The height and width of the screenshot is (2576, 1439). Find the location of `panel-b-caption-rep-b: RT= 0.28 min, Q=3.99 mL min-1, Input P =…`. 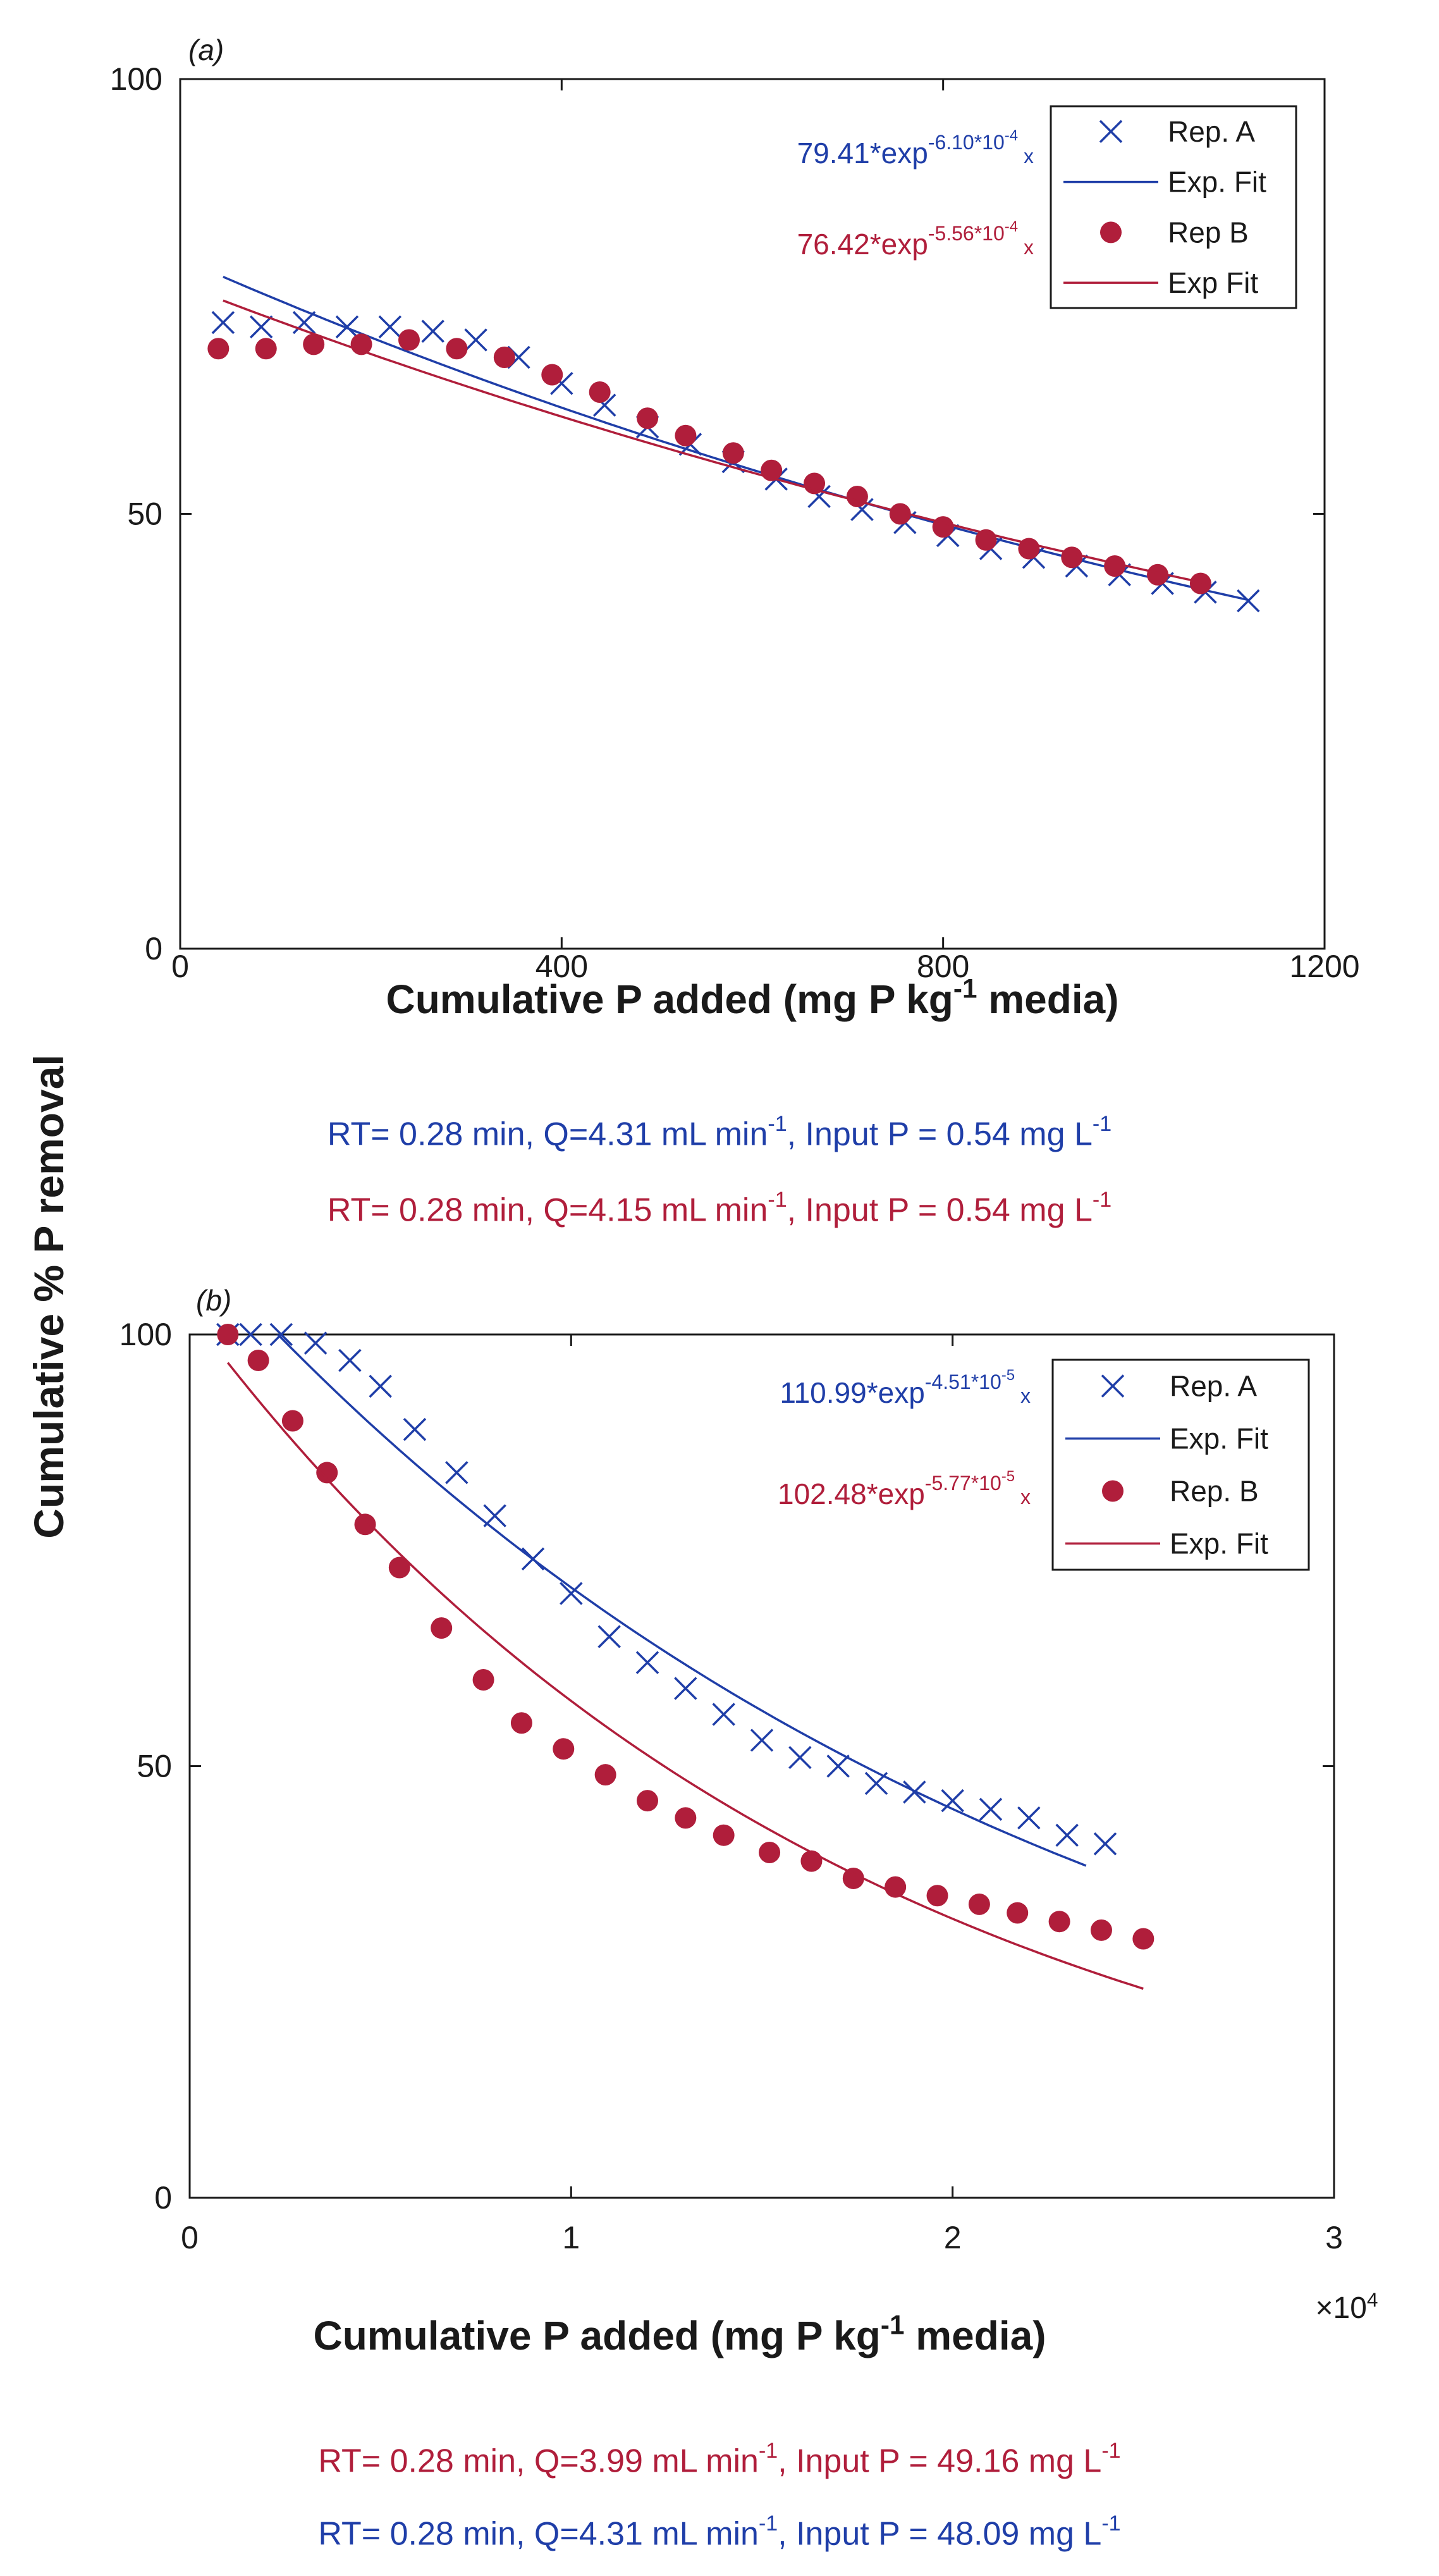

panel-b-caption-rep-b: RT= 0.28 min, Q=3.99 mL min-1, Input P =… is located at coordinates (719, 2459).